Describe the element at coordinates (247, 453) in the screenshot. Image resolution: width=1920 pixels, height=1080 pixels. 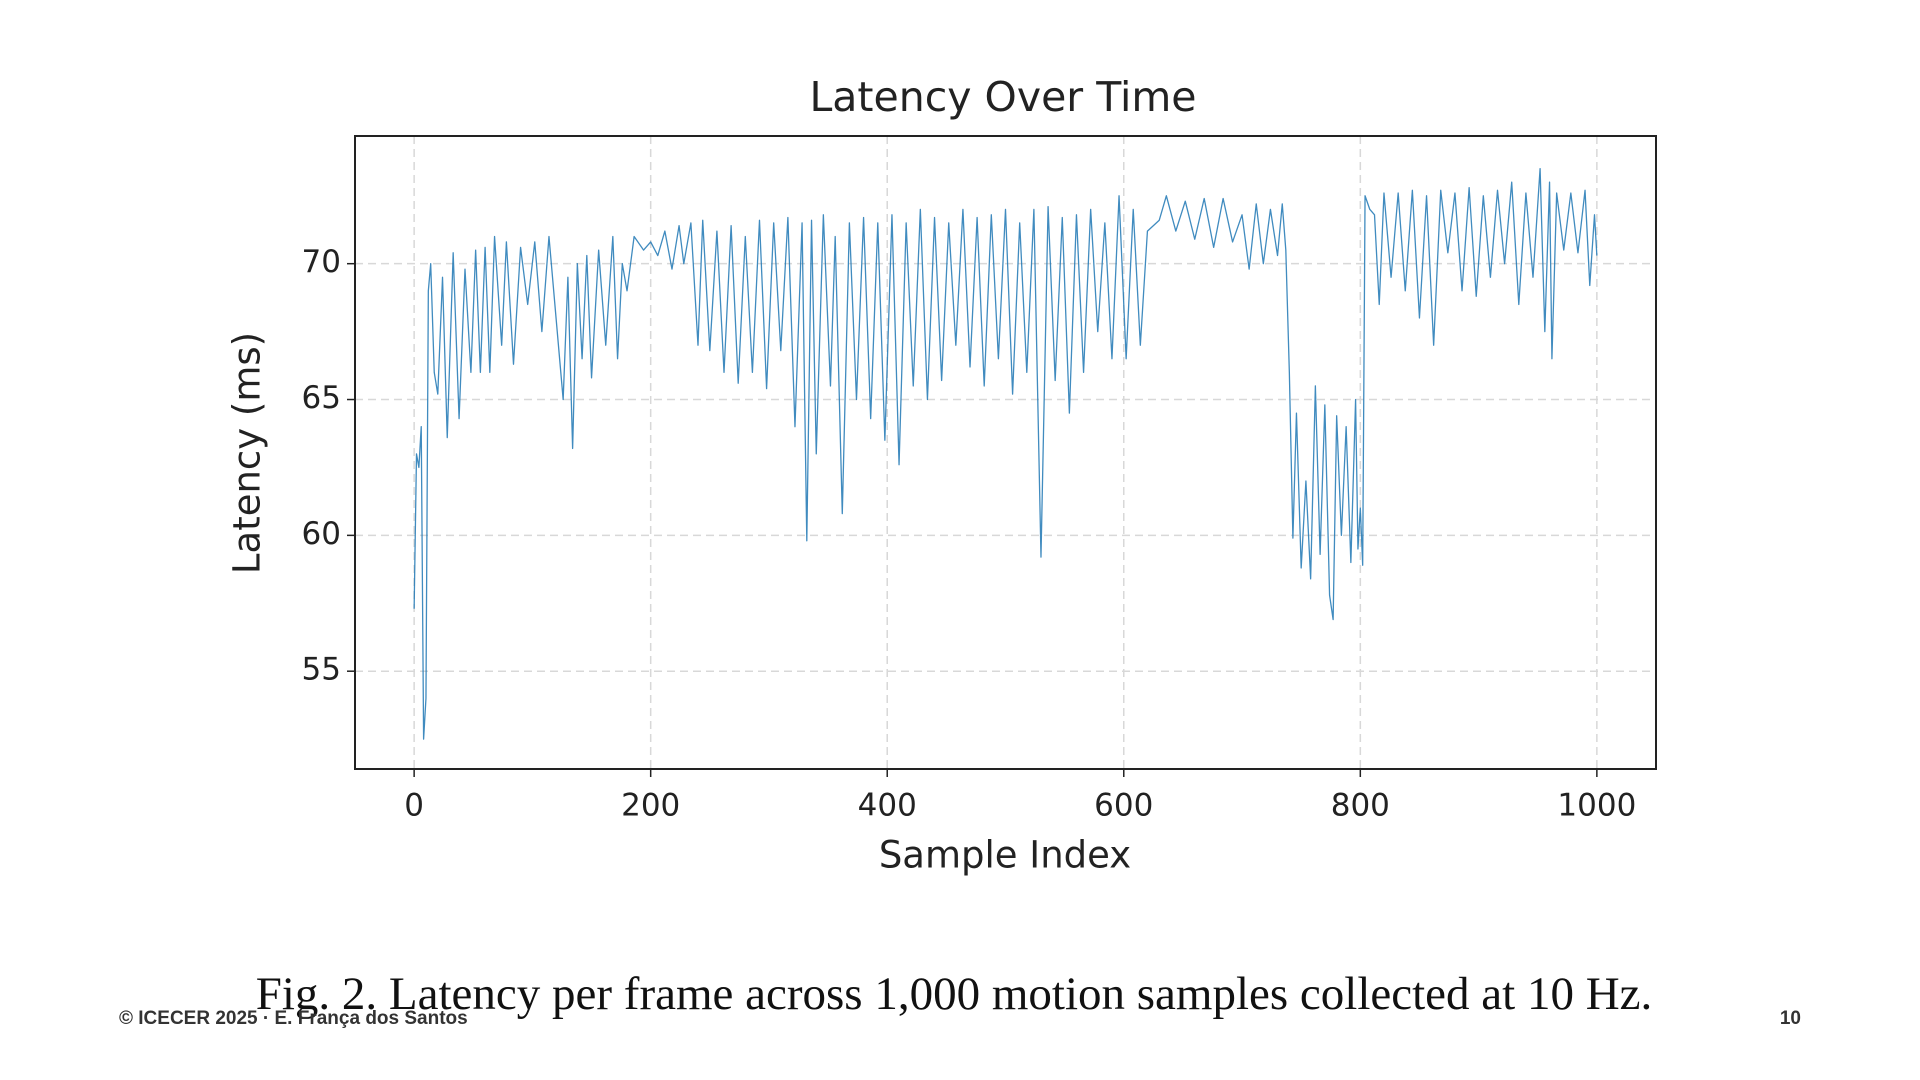
I see `y-axis-label: Latency (ms)` at that location.